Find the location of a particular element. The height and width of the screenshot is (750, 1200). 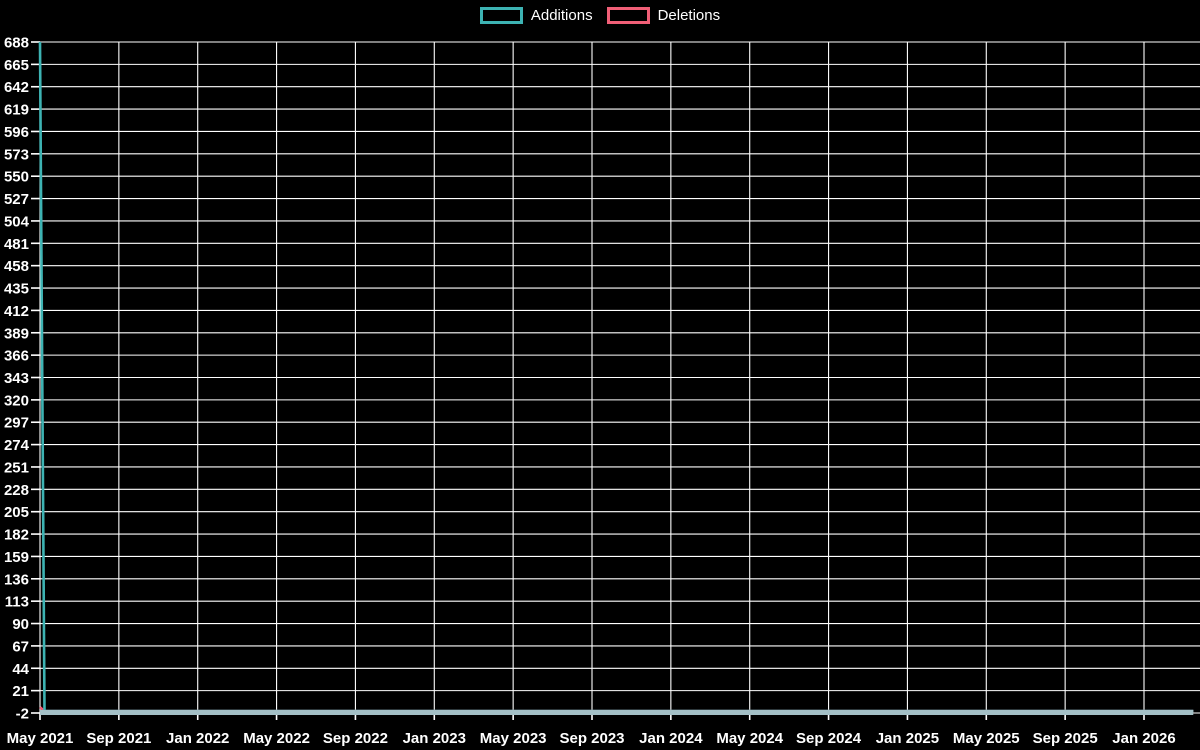

y-tick-label: 320 is located at coordinates (16, 400).